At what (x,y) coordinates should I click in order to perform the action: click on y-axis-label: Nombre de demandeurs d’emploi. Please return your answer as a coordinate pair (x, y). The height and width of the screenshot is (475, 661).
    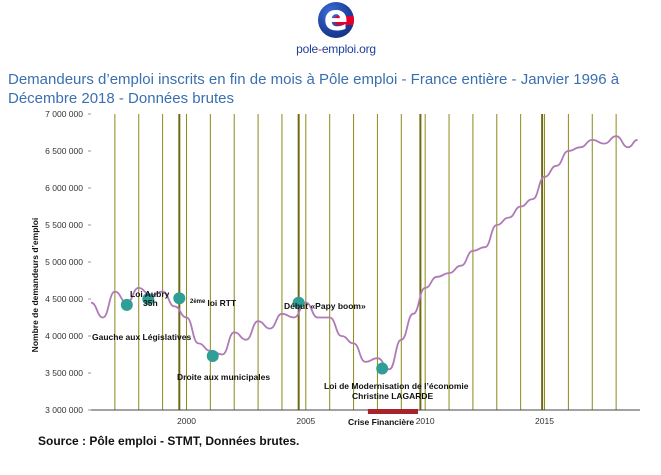
    Looking at the image, I should click on (35, 285).